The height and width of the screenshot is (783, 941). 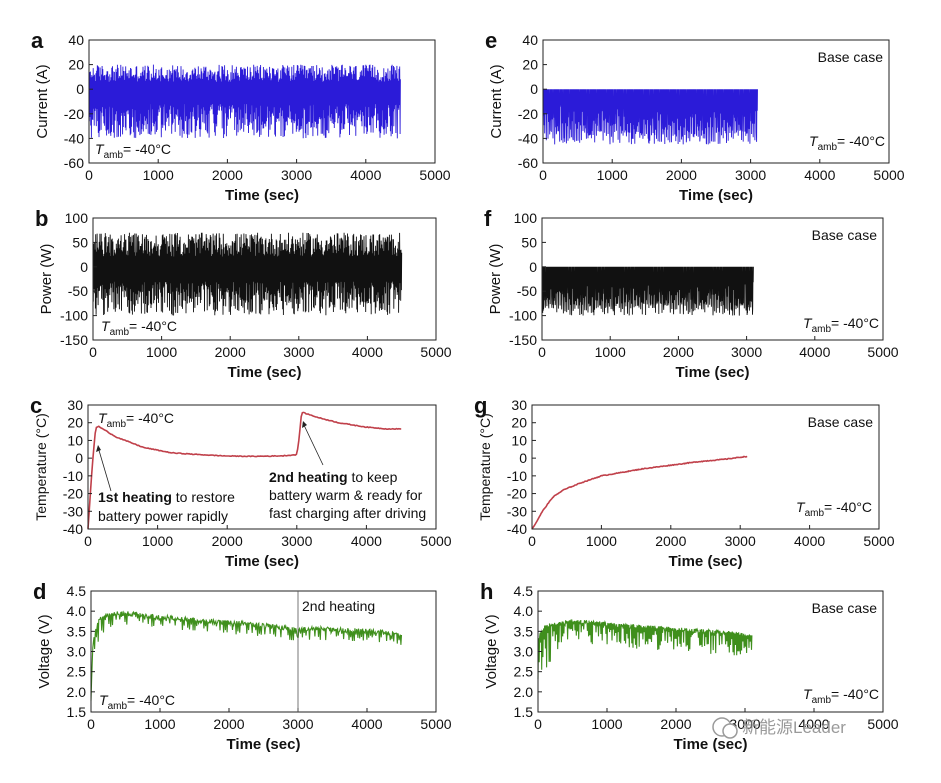 I want to click on y-tick-label: 3.0, so click(x=524, y=652).